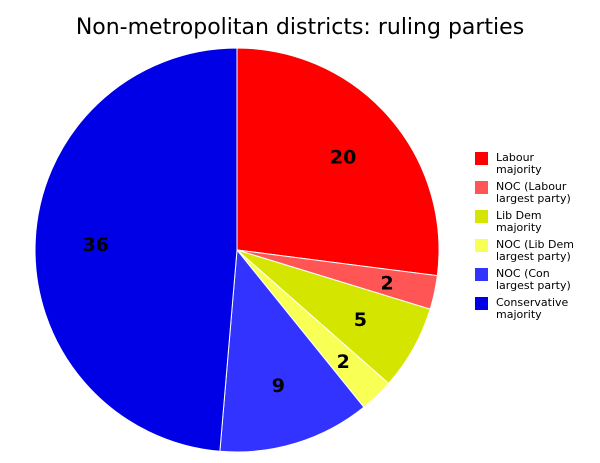 The image size is (600, 463). What do you see at coordinates (532, 308) in the screenshot?
I see `legend-label-5: Conservative majority` at bounding box center [532, 308].